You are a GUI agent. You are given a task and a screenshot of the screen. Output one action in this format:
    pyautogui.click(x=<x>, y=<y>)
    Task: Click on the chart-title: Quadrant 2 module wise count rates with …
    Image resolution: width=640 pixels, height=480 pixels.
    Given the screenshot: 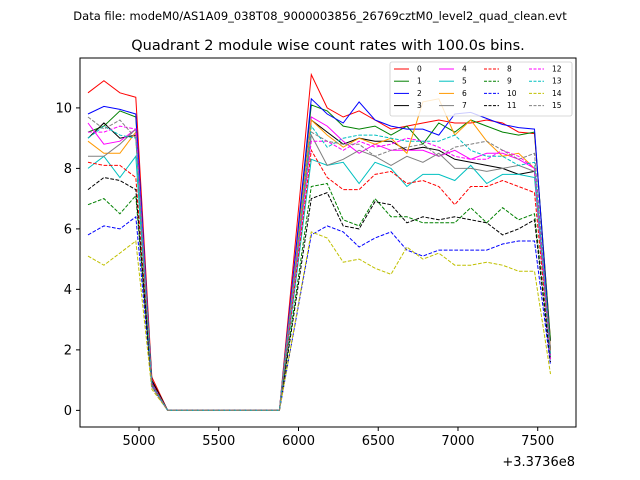 What is the action you would take?
    pyautogui.click(x=328, y=46)
    